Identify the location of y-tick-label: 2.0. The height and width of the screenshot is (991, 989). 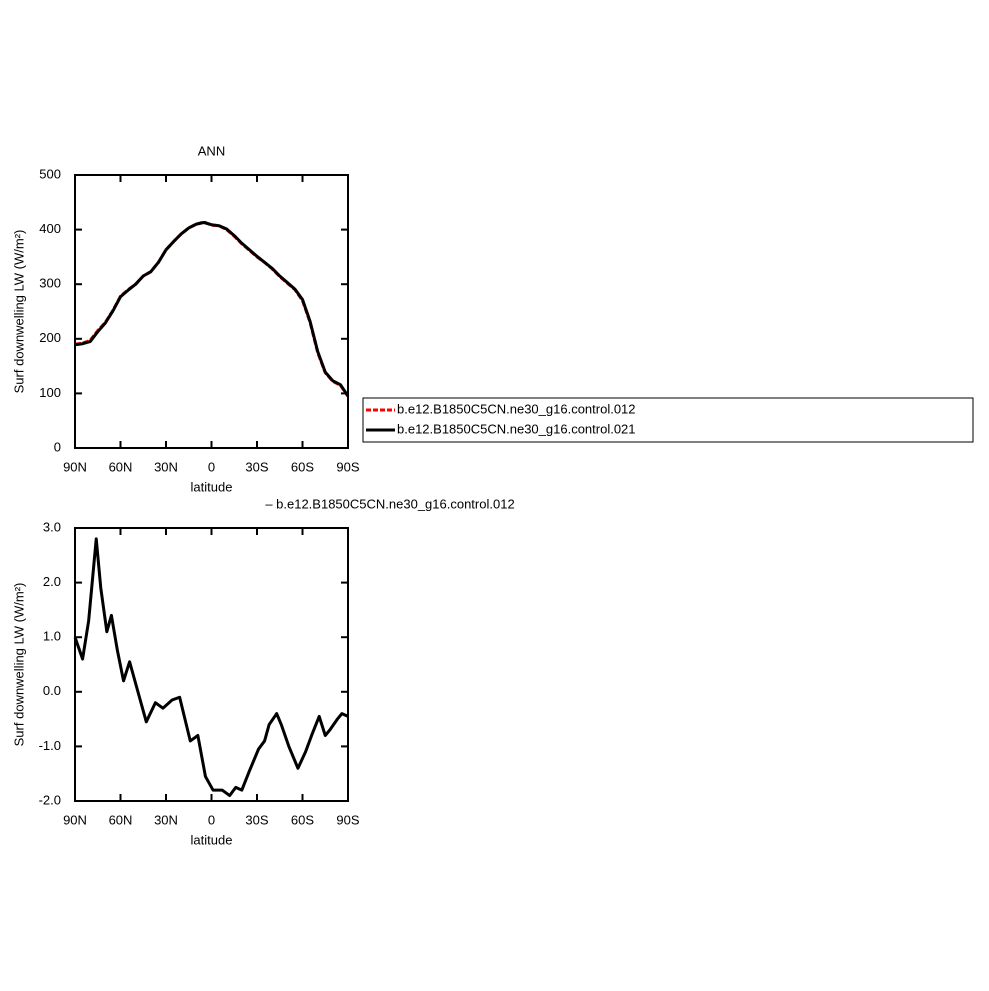
(52, 581).